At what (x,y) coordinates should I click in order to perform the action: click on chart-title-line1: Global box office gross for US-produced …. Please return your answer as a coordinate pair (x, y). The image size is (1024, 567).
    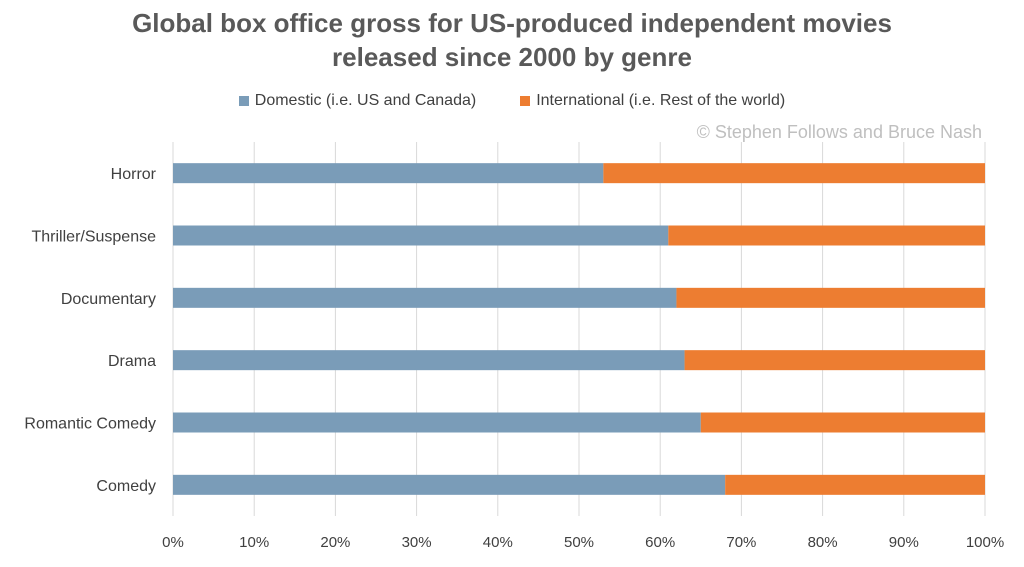
    Looking at the image, I should click on (512, 23).